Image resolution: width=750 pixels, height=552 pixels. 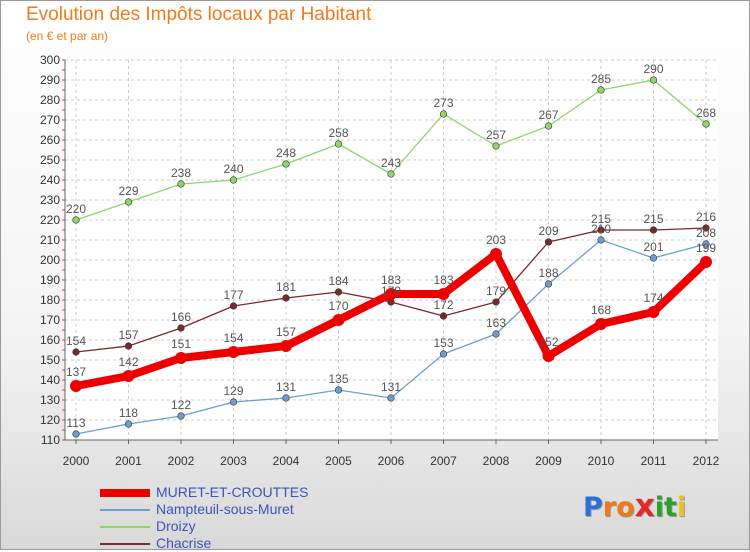 I want to click on x-tick-label: 2004, so click(x=286, y=461).